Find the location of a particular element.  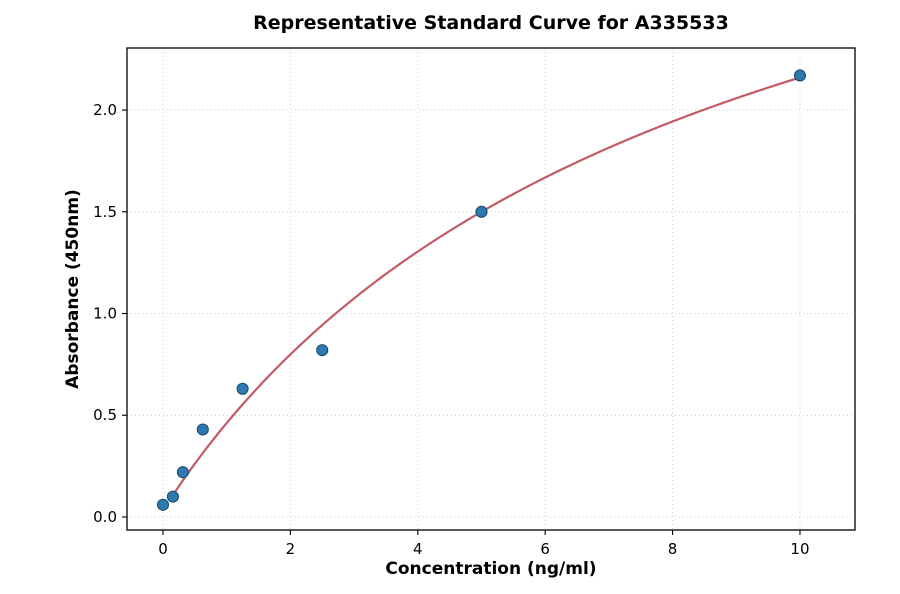

x-axis-label: Concentration (ng/ml) is located at coordinates (490, 569).